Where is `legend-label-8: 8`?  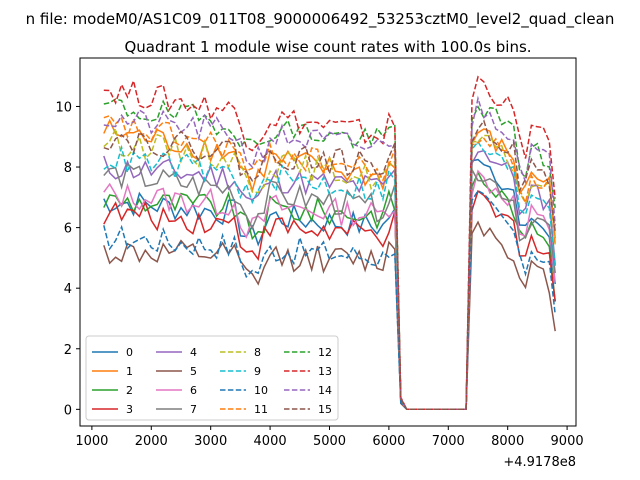
legend-label-8: 8 is located at coordinates (257, 352).